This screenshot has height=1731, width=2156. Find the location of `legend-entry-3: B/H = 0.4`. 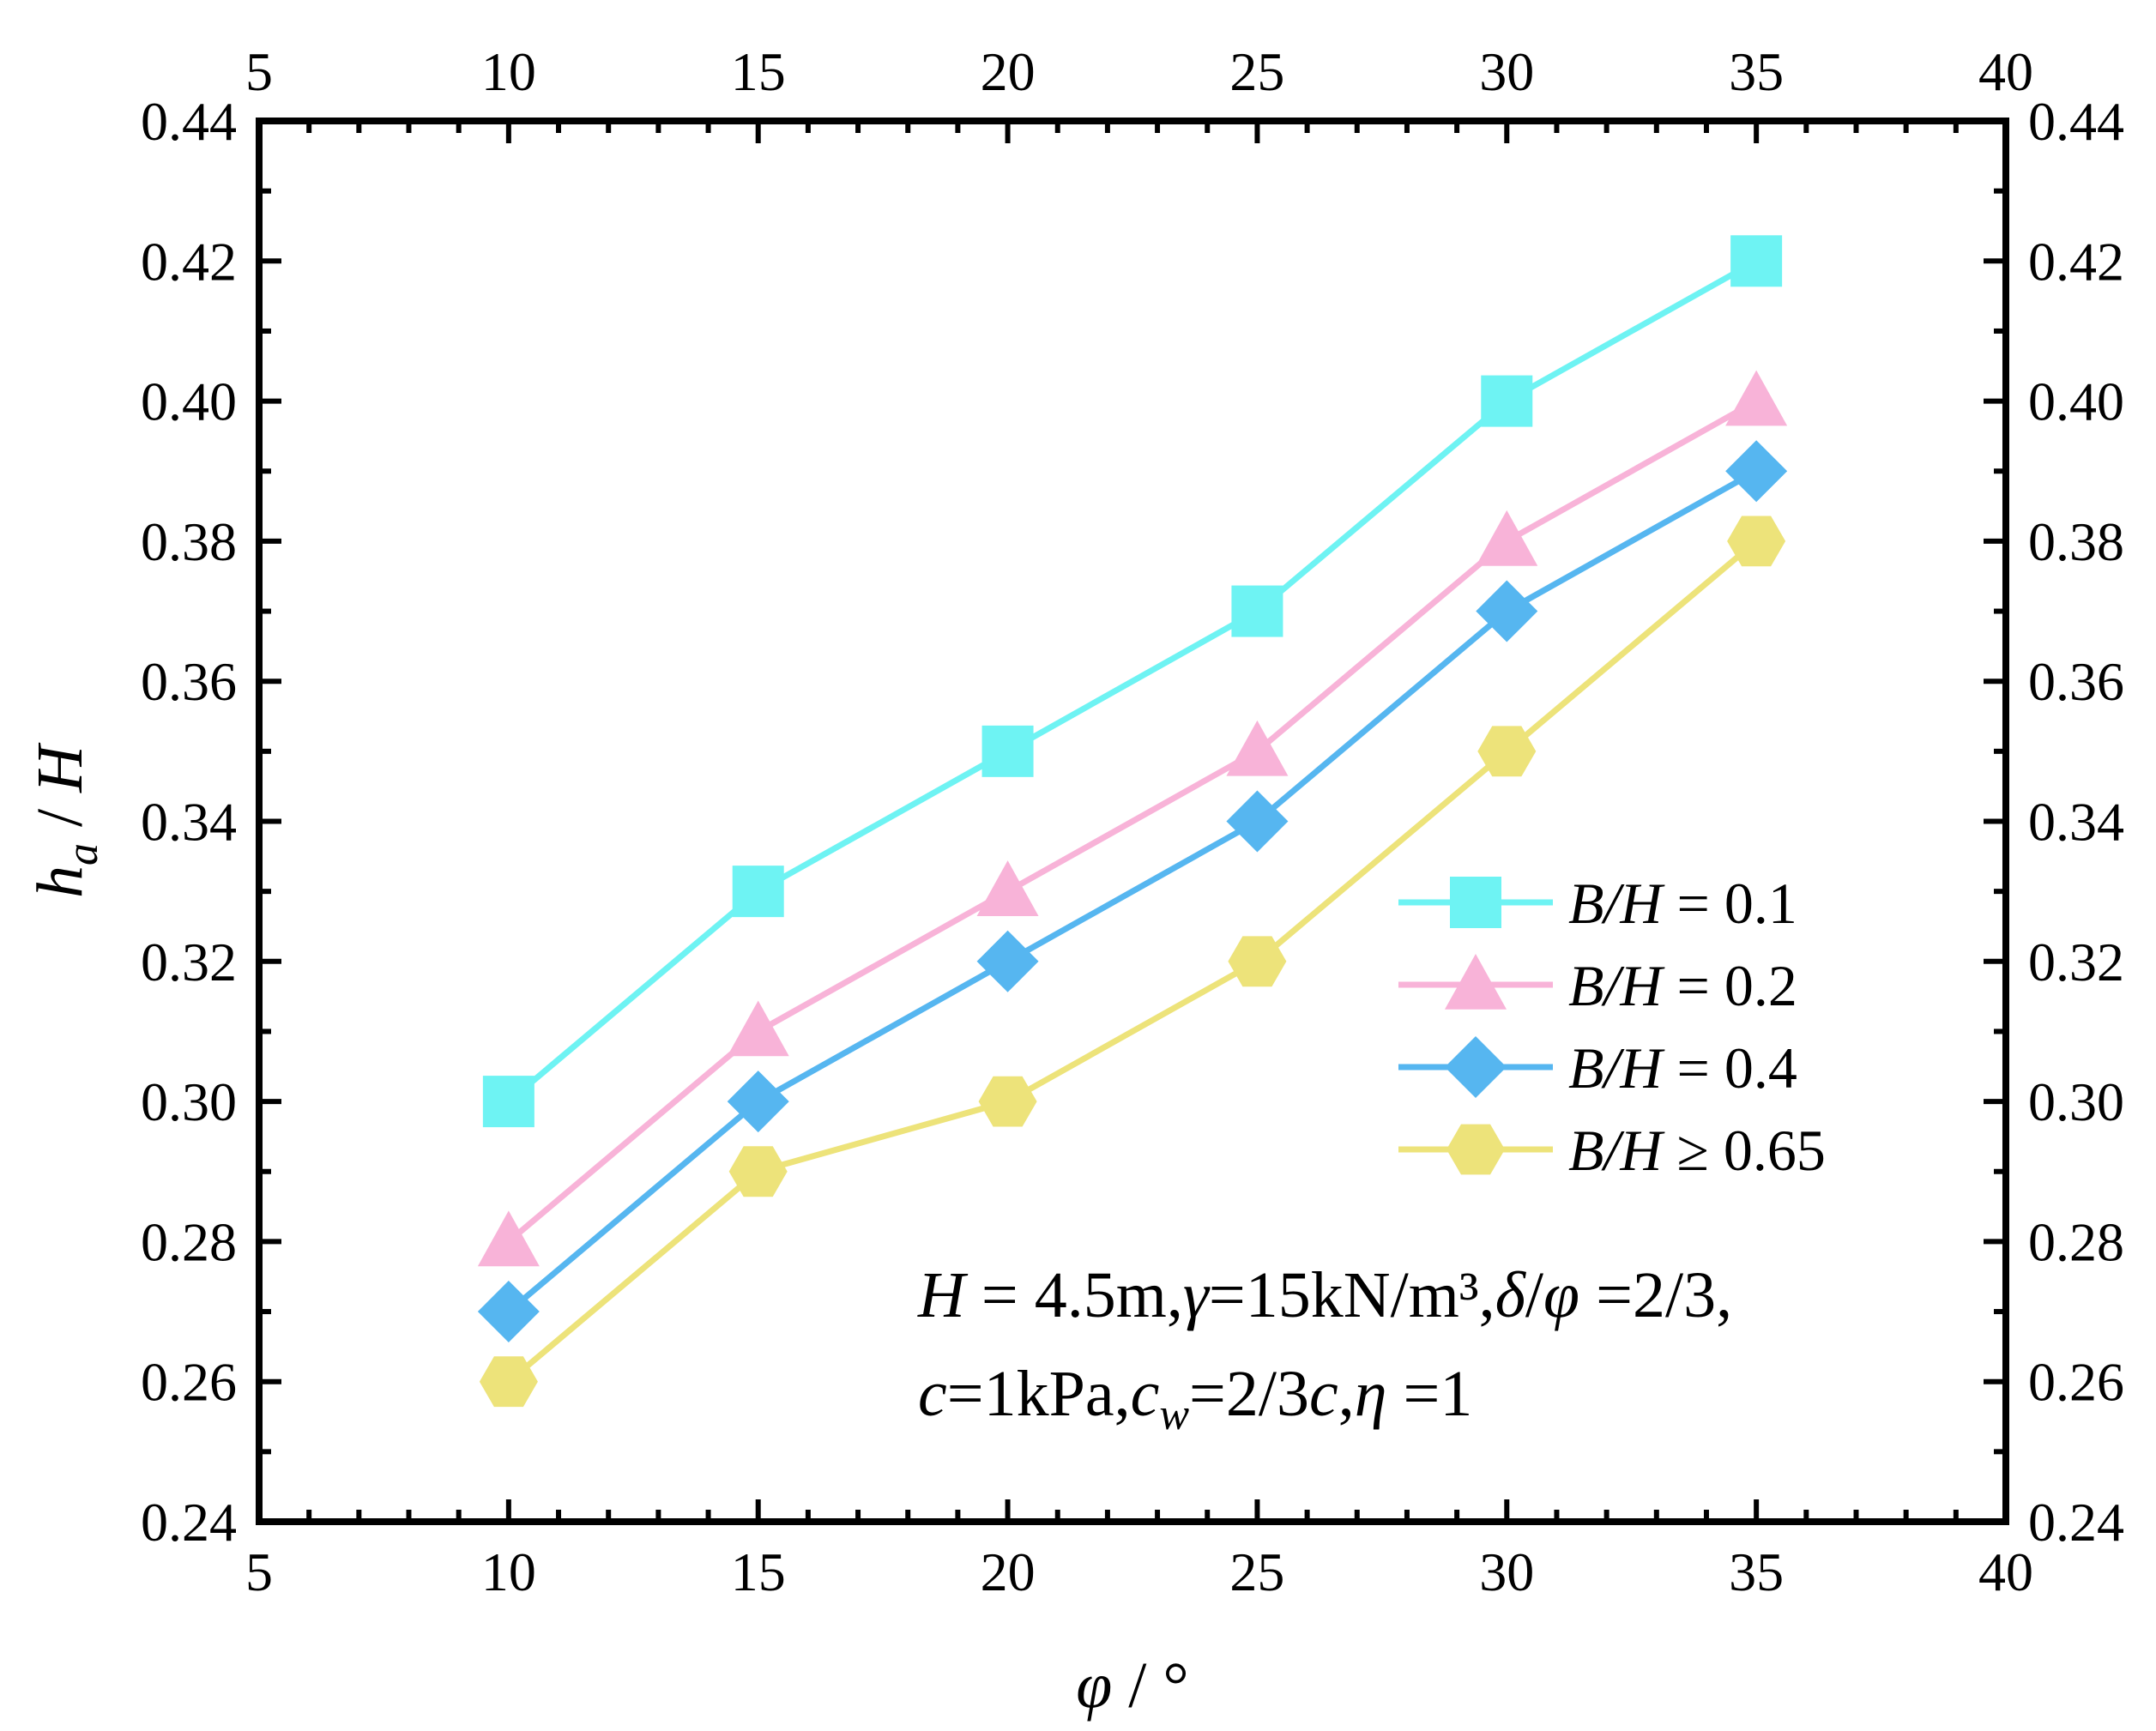

legend-entry-3: B/H = 0.4 is located at coordinates (1597, 1068).